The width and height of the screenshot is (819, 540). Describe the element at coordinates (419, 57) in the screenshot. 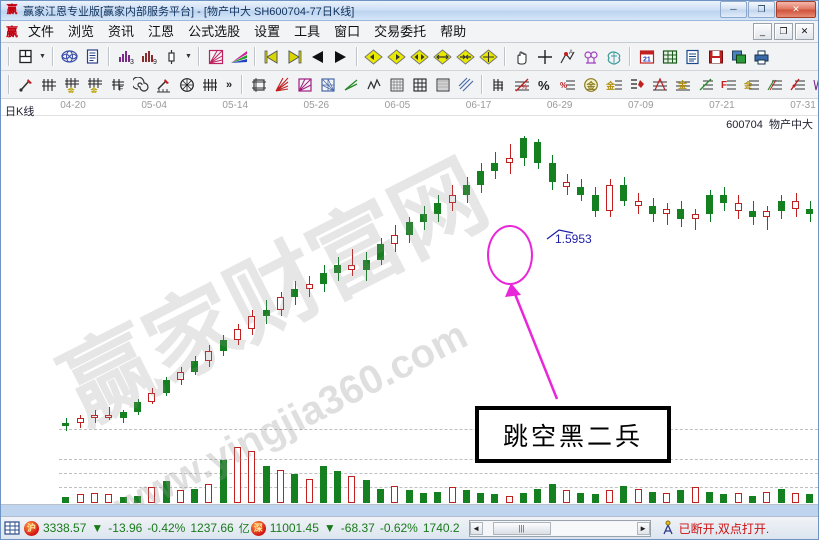

I see `zoom-both-icon` at that location.